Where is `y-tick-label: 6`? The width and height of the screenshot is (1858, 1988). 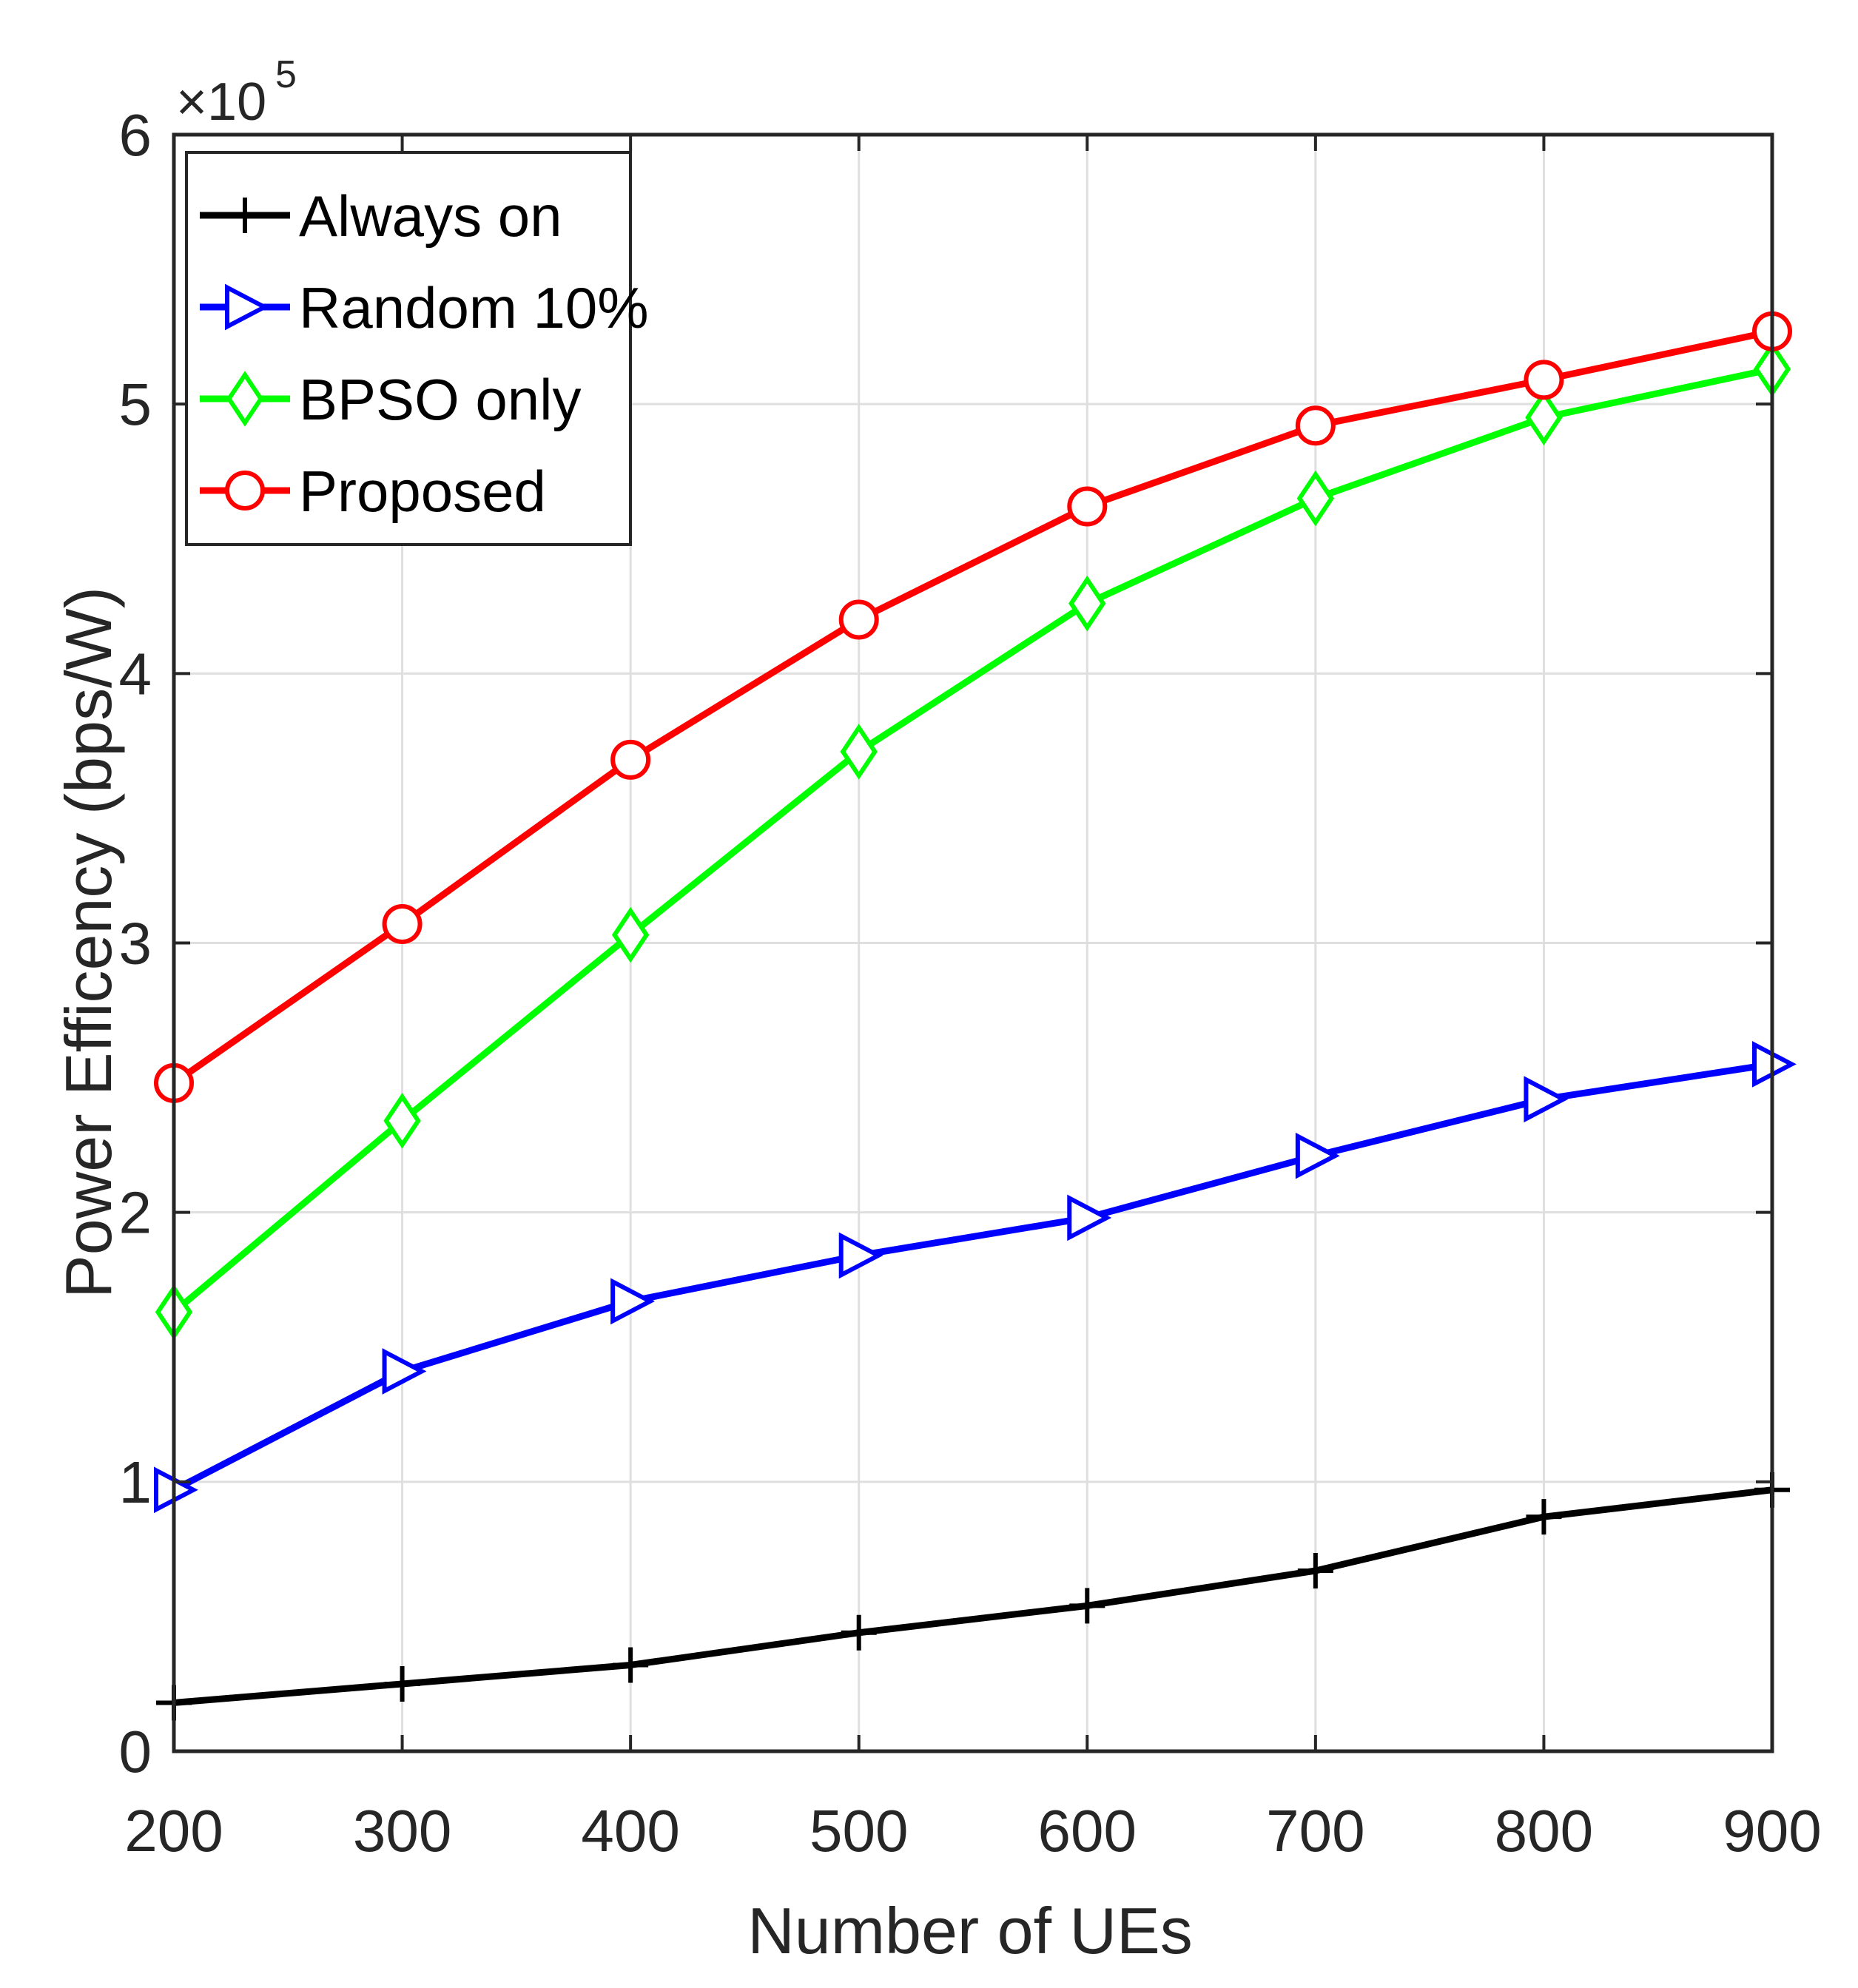
y-tick-label: 6 is located at coordinates (136, 135).